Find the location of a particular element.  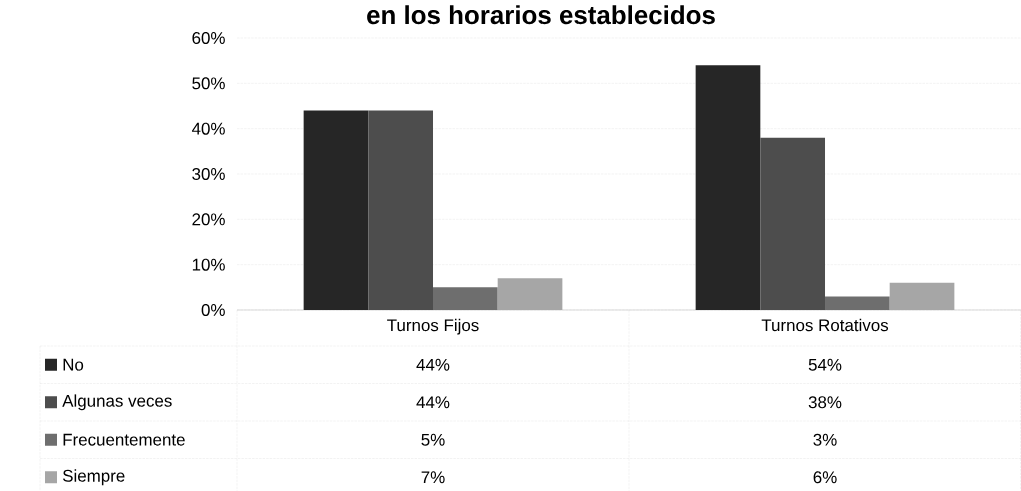

legend-label: No is located at coordinates (73, 364).